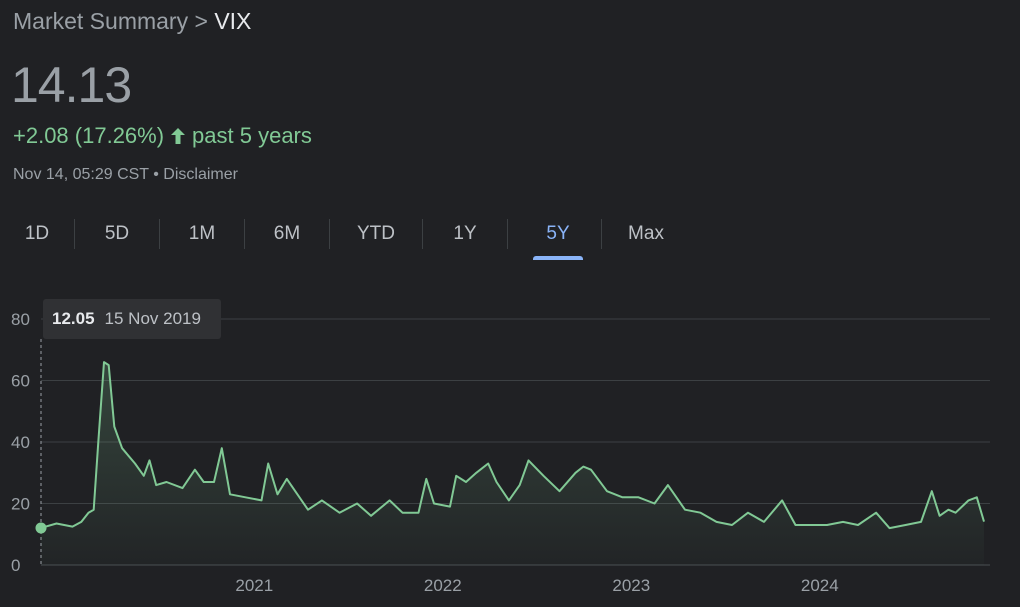  I want to click on y-tick-label: 20, so click(20, 504).